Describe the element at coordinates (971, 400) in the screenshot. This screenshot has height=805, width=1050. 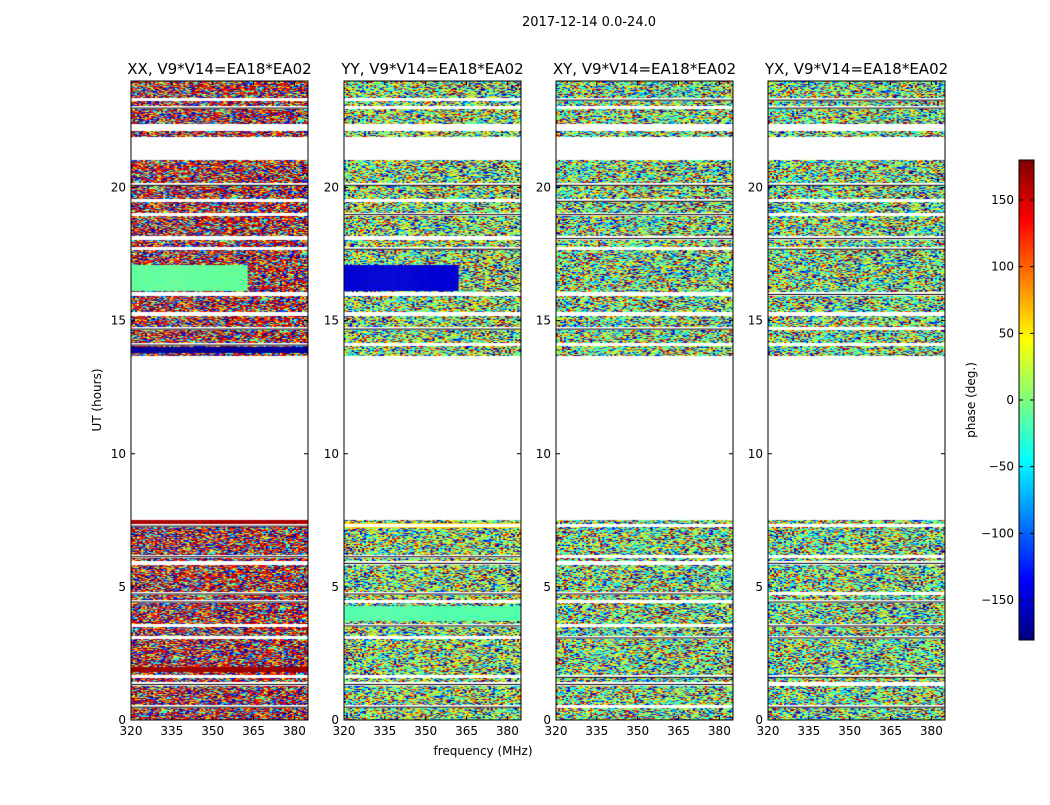
I see `colorbar-label: phase (deg.)` at that location.